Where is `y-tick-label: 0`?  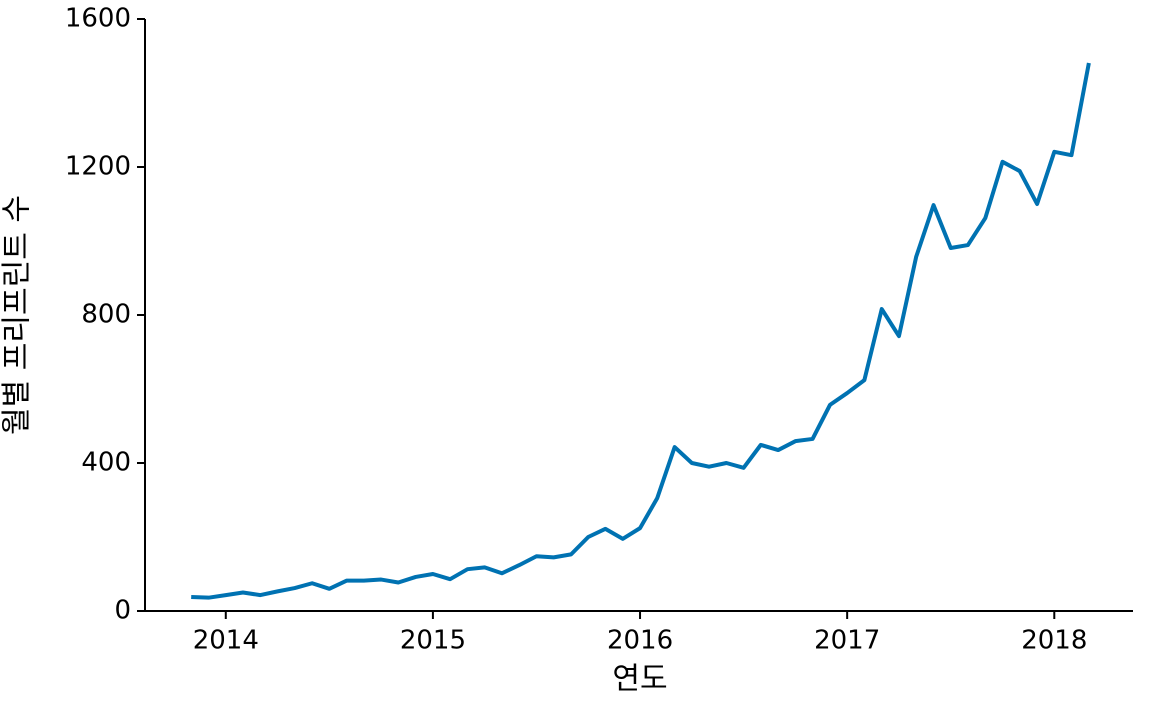 y-tick-label: 0 is located at coordinates (122, 611).